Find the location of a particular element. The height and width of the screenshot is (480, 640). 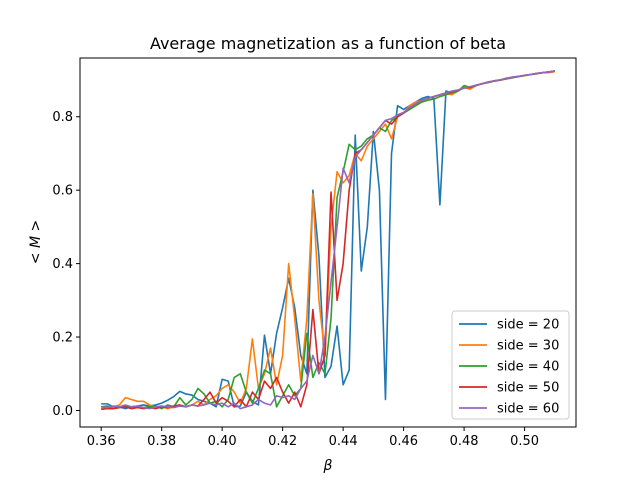

legend-box is located at coordinates (510, 365).